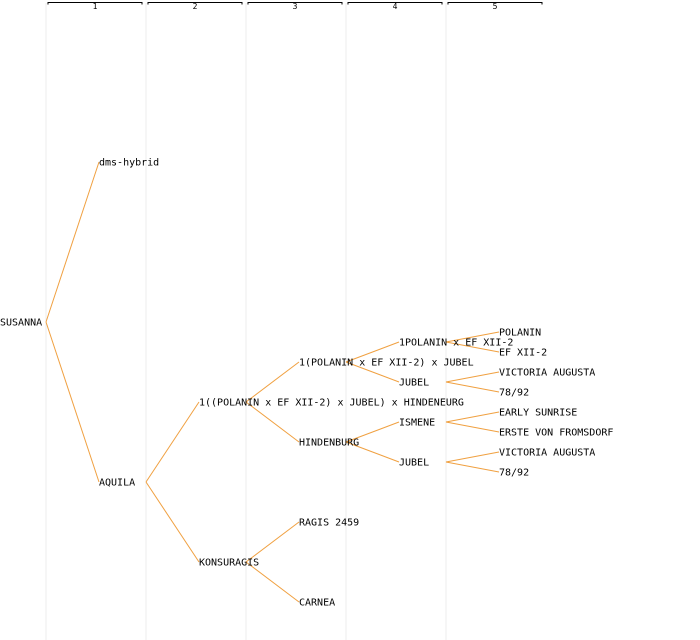 This screenshot has height=640, width=700. I want to click on generation-header: 1 2 3 4 5, so click(295, 6).